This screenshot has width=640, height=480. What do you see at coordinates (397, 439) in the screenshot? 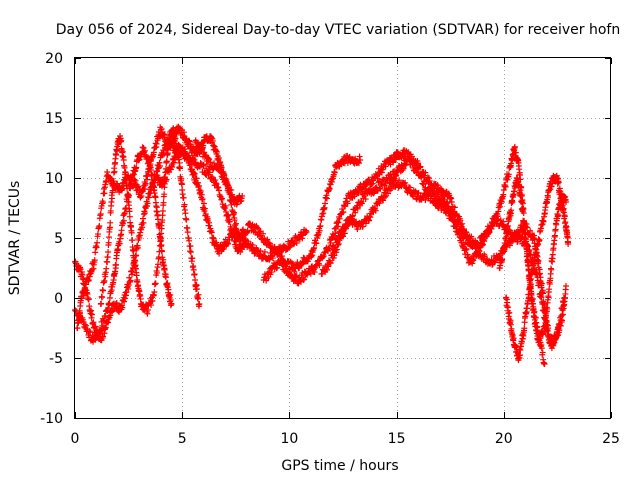
I see `x-tick-label: 15` at bounding box center [397, 439].